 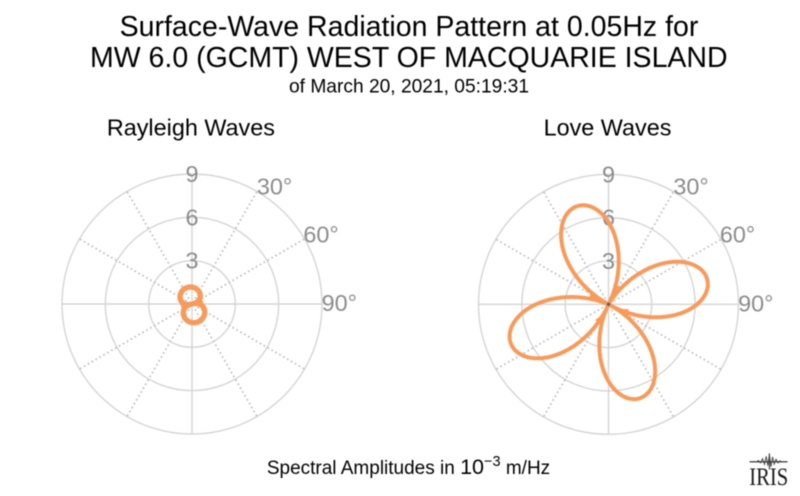 What do you see at coordinates (191, 217) in the screenshot?
I see `svg-text: 6` at bounding box center [191, 217].